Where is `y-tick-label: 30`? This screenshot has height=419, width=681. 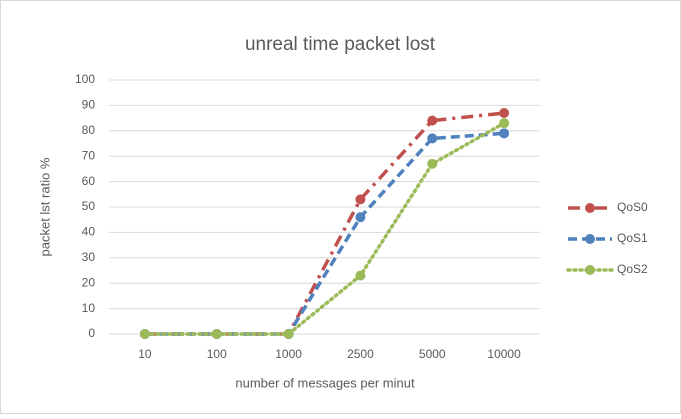 y-tick-label: 30 is located at coordinates (89, 257).